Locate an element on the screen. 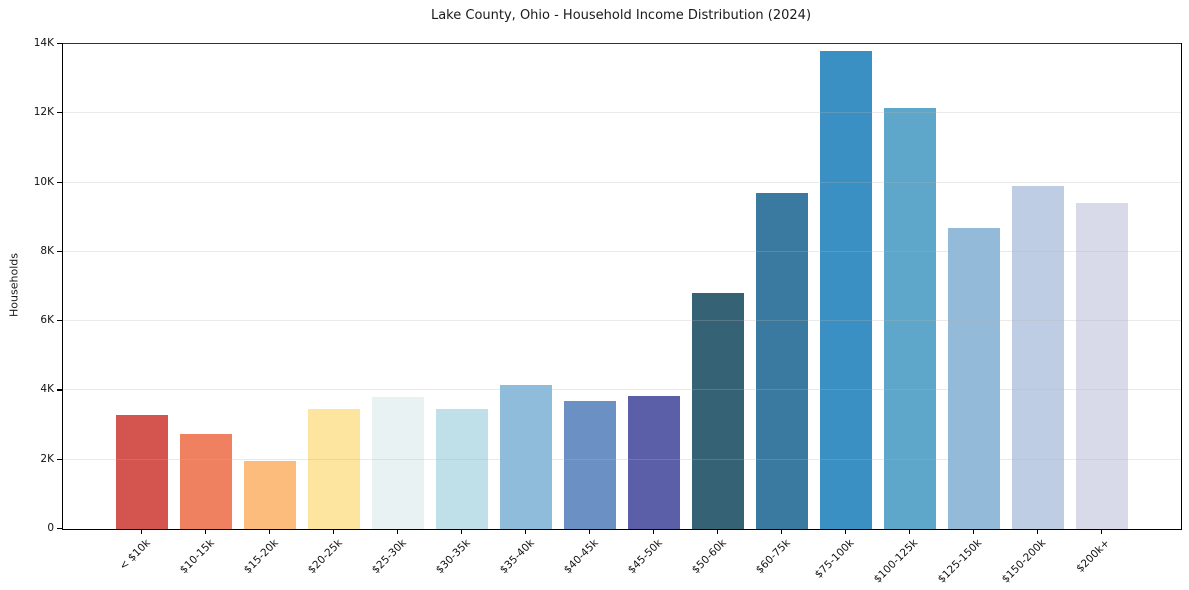 Image resolution: width=1189 pixels, height=590 pixels. x-tick-label: $30-35k is located at coordinates (453, 557).